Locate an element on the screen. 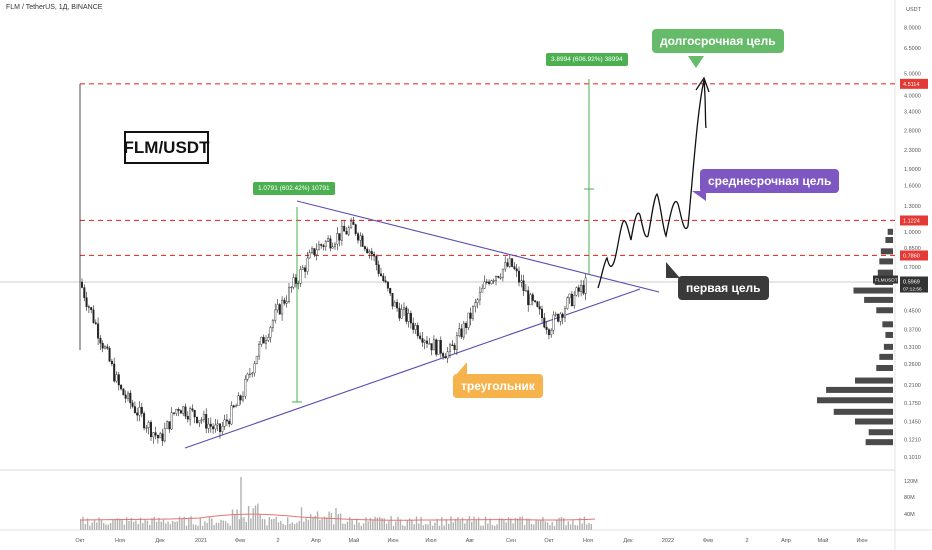 The image size is (932, 550). time-tick-label: Окт is located at coordinates (549, 541).